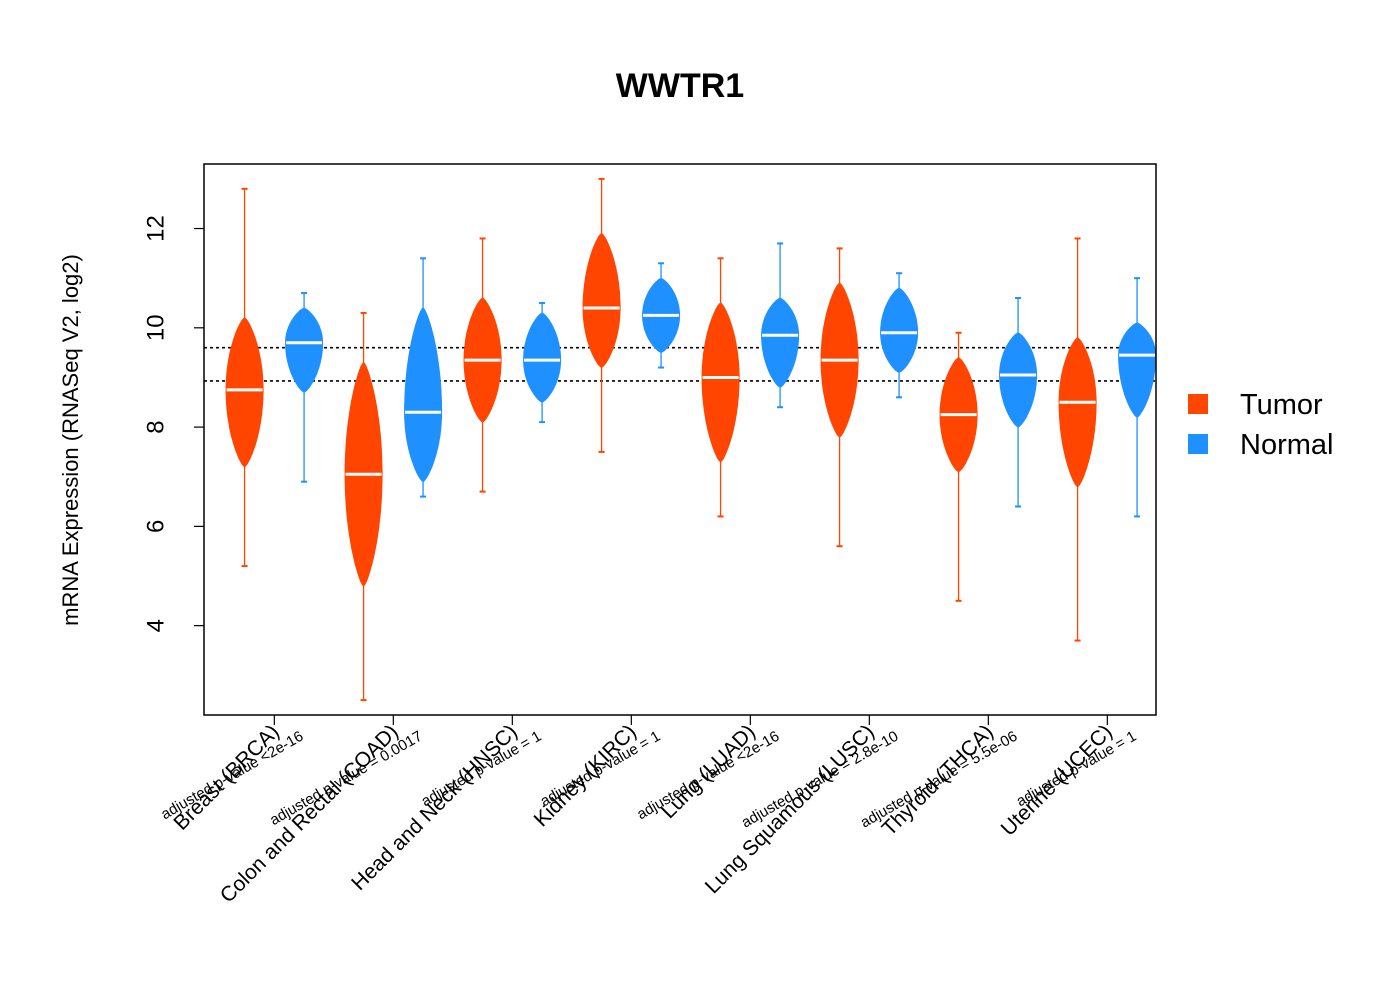 The height and width of the screenshot is (1000, 1400). What do you see at coordinates (423, 395) in the screenshot?
I see `bean-normal-2-density` at bounding box center [423, 395].